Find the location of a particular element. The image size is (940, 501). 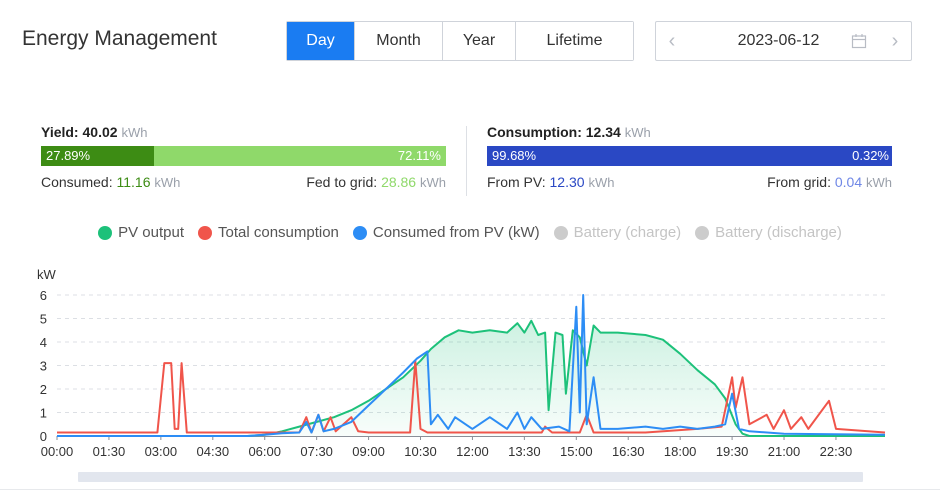

x-tick-label: 19:30 is located at coordinates (732, 451).